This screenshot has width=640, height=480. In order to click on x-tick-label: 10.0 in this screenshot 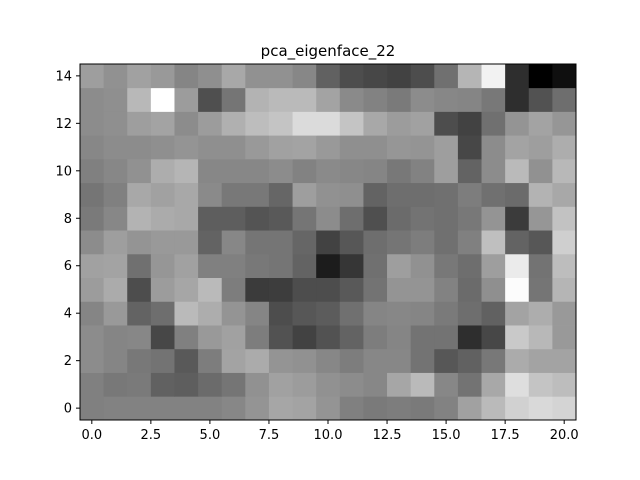, I will do `click(328, 435)`.